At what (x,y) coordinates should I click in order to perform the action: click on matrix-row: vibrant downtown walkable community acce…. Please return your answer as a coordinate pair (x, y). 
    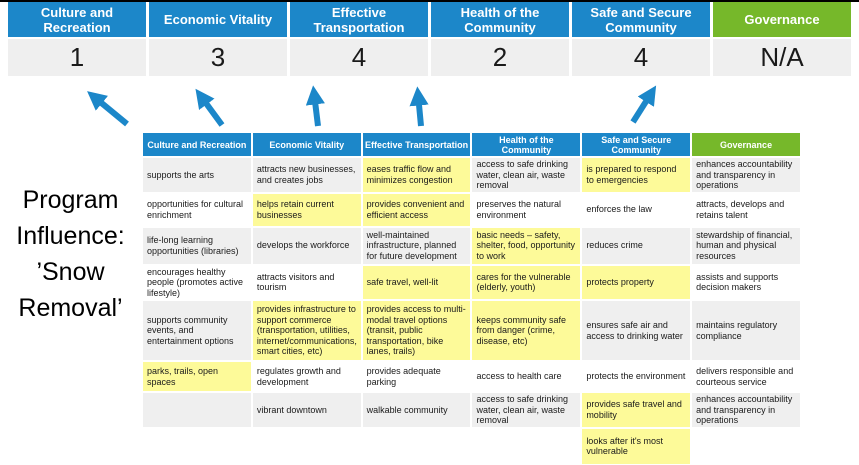
    Looking at the image, I should click on (471, 410).